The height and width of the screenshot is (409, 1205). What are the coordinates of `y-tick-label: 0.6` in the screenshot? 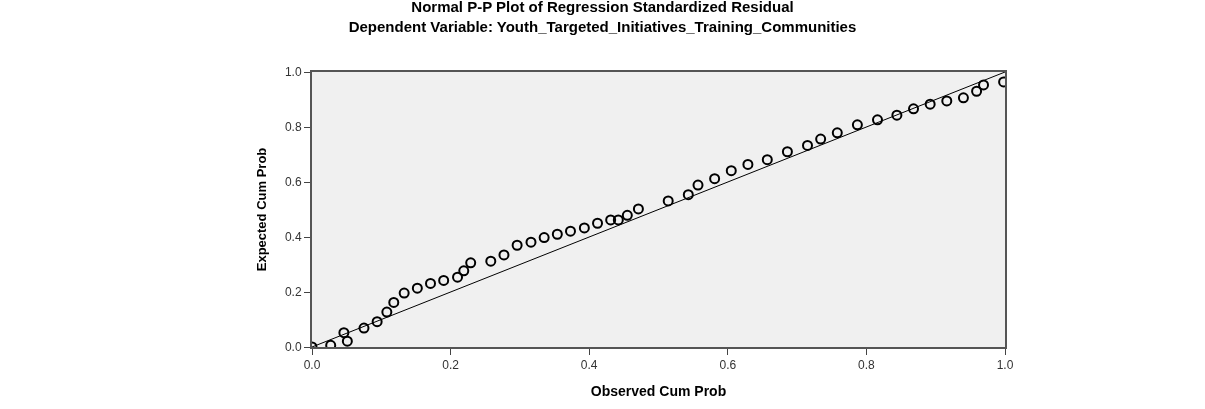 It's located at (293, 182).